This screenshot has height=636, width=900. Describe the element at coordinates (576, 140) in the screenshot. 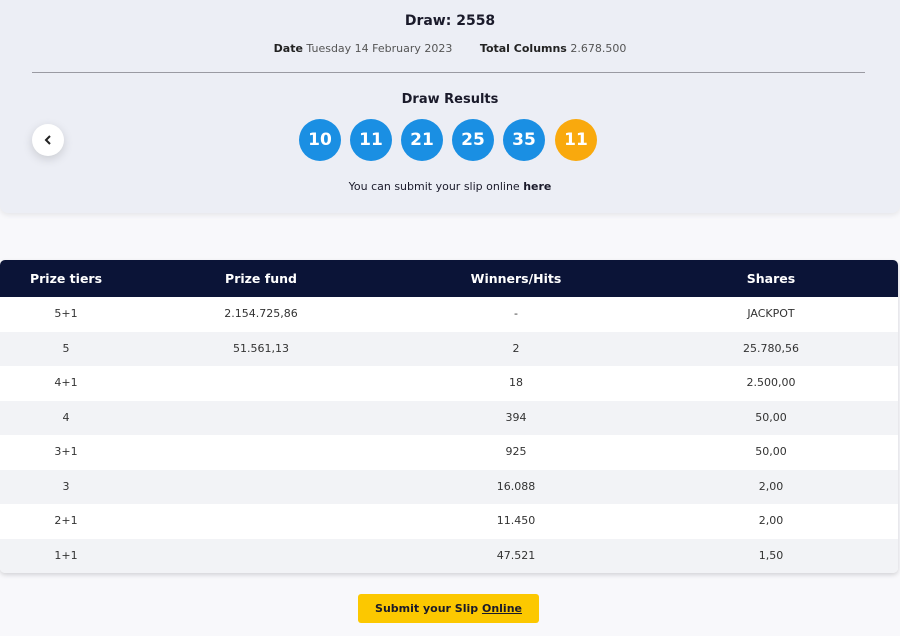

I see `bonus-ball: 11` at that location.